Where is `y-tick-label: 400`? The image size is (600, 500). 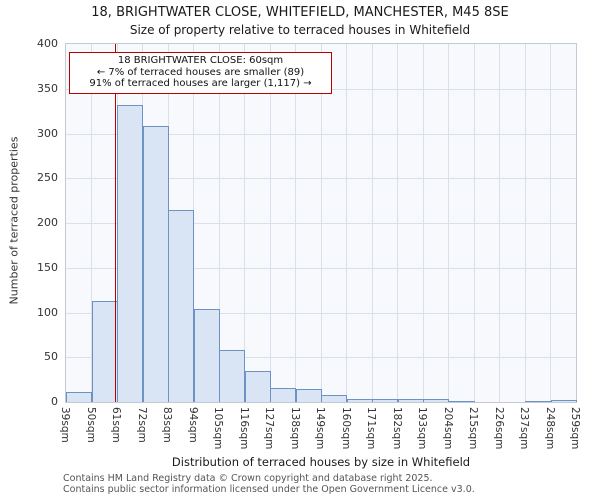 y-tick-label: 400 is located at coordinates (47, 43).